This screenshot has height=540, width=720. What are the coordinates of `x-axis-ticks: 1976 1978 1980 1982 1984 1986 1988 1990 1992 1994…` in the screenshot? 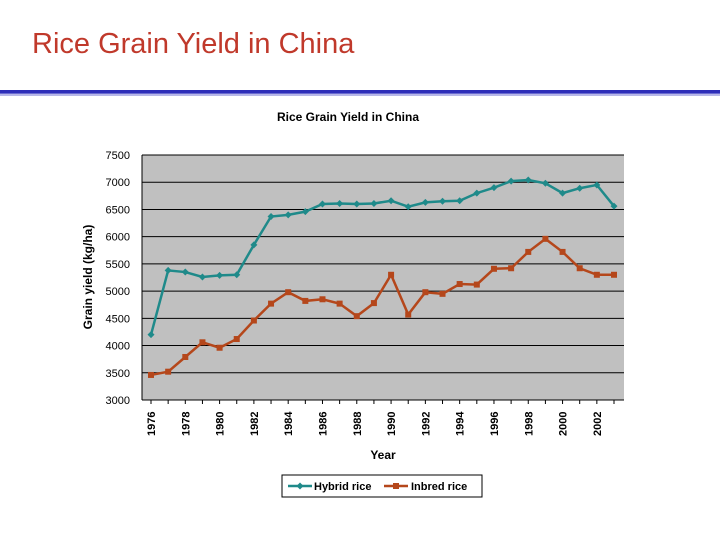 It's located at (380, 418).